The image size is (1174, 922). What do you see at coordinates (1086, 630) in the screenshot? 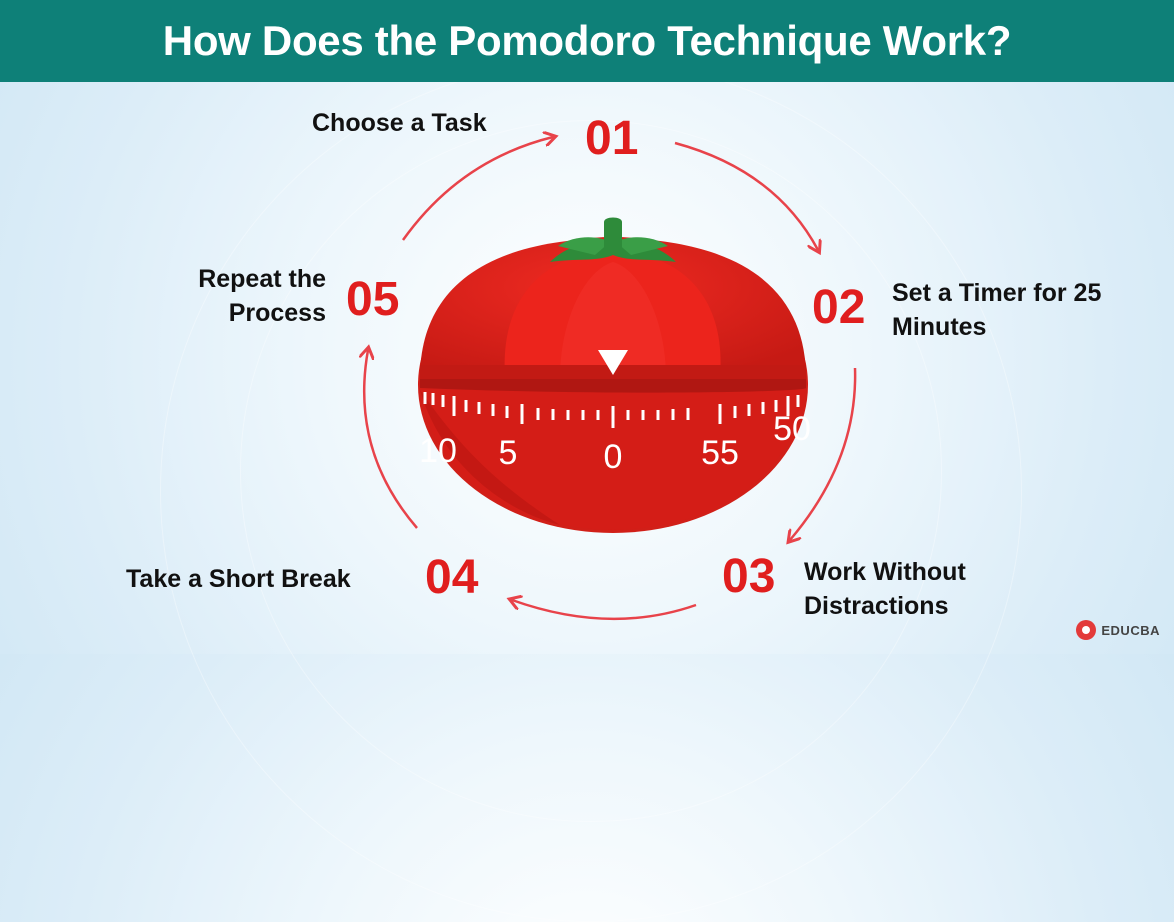
I see `educba-logo-icon` at bounding box center [1086, 630].